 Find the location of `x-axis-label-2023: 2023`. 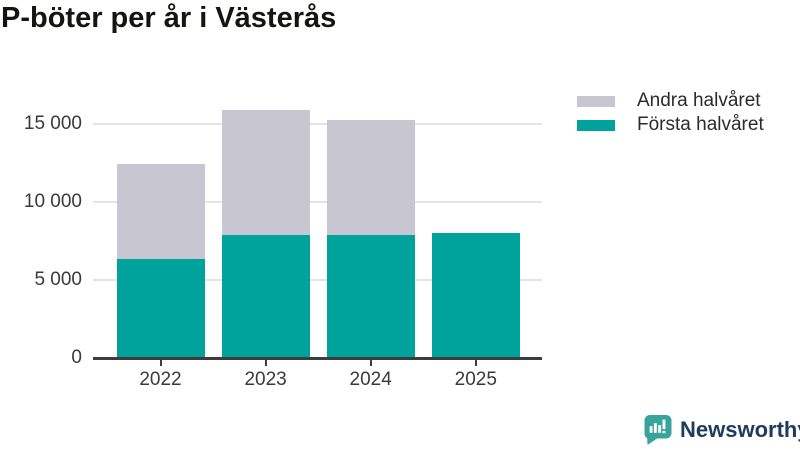

x-axis-label-2023: 2023 is located at coordinates (265, 379).